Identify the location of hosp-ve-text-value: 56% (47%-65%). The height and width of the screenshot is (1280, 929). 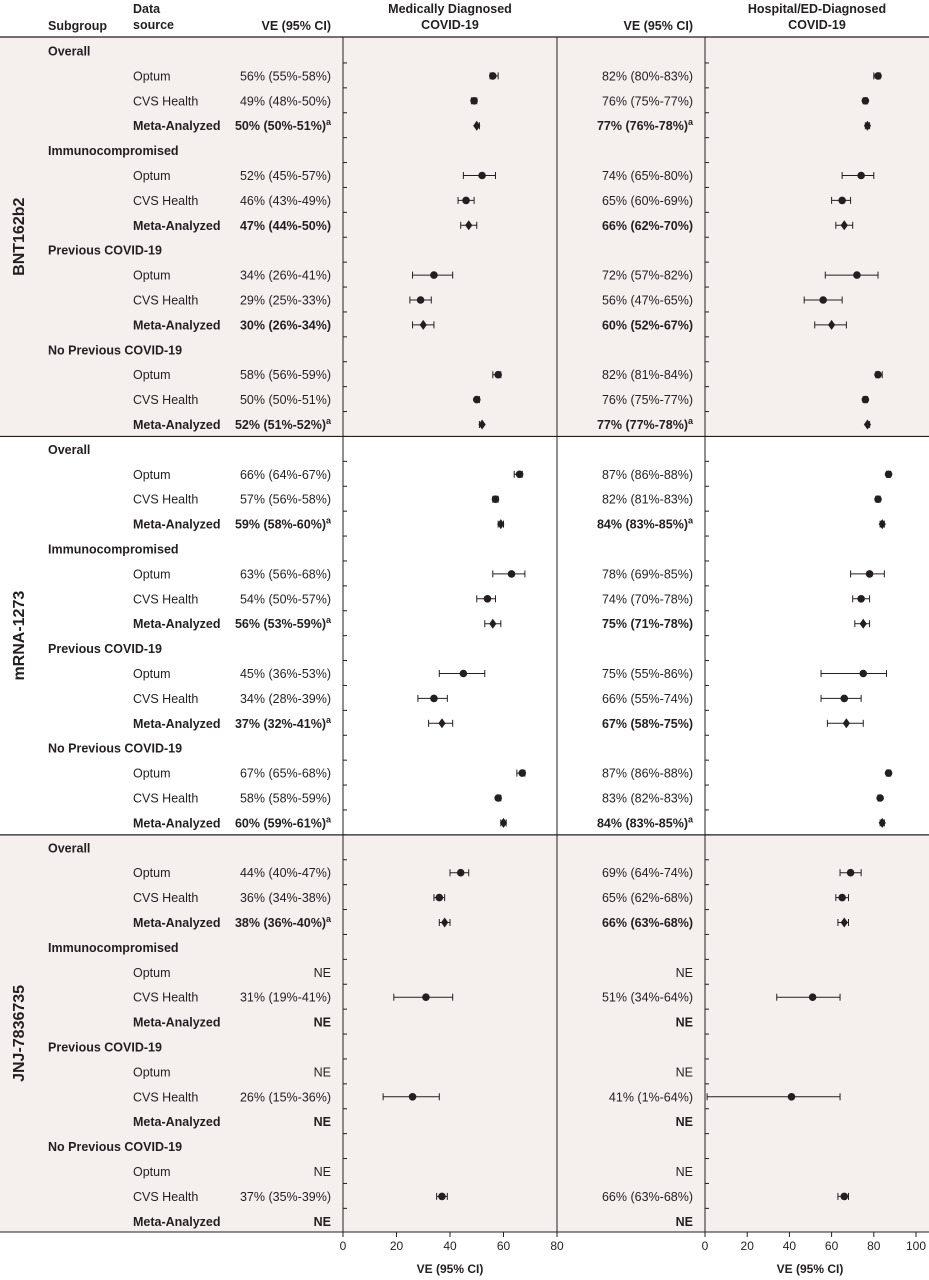
(647, 301).